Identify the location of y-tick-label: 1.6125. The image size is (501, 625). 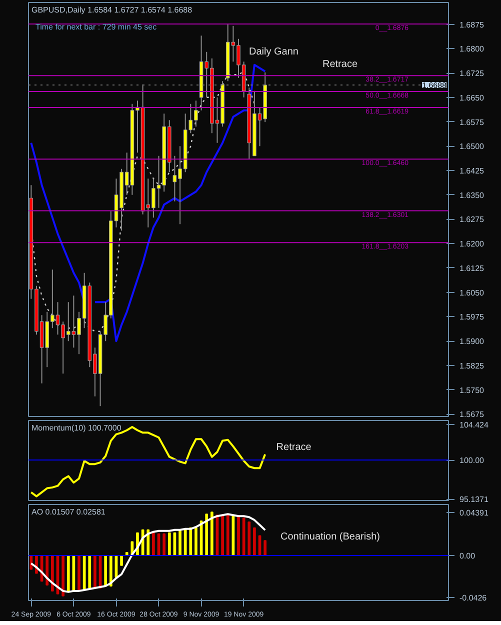
(472, 268).